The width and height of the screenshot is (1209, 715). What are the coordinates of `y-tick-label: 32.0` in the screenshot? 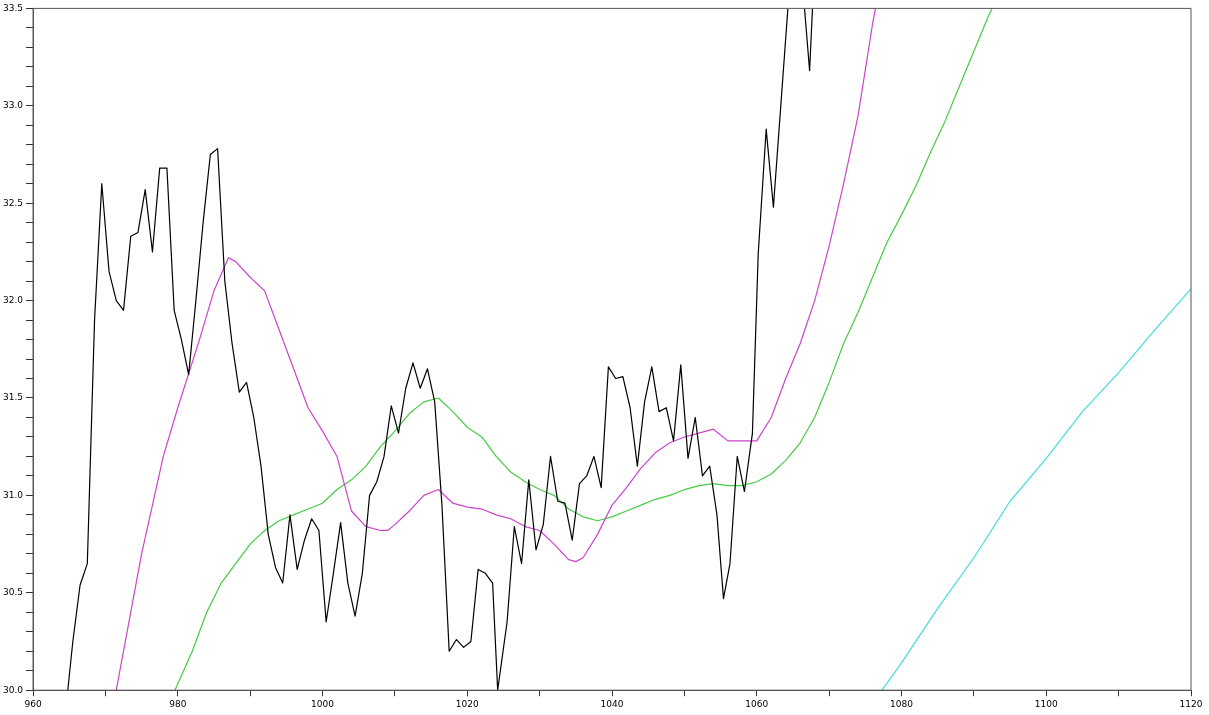 It's located at (13, 299).